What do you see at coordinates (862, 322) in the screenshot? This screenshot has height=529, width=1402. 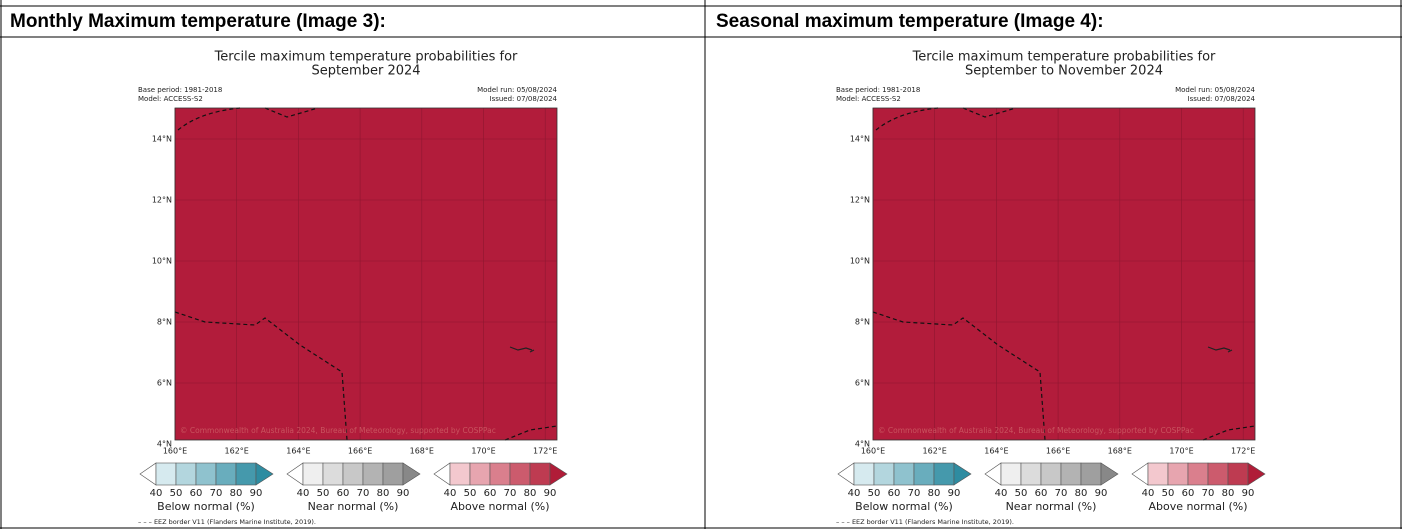 I see `lat-label: 8°N` at bounding box center [862, 322].